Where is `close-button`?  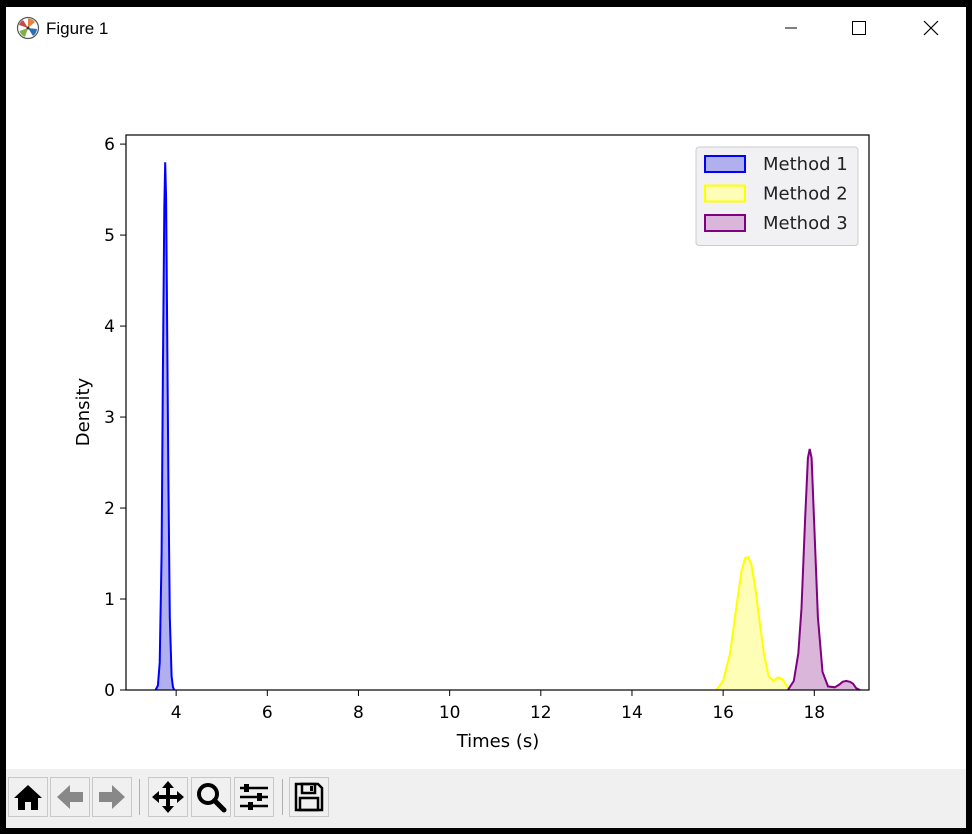
close-button is located at coordinates (931, 28).